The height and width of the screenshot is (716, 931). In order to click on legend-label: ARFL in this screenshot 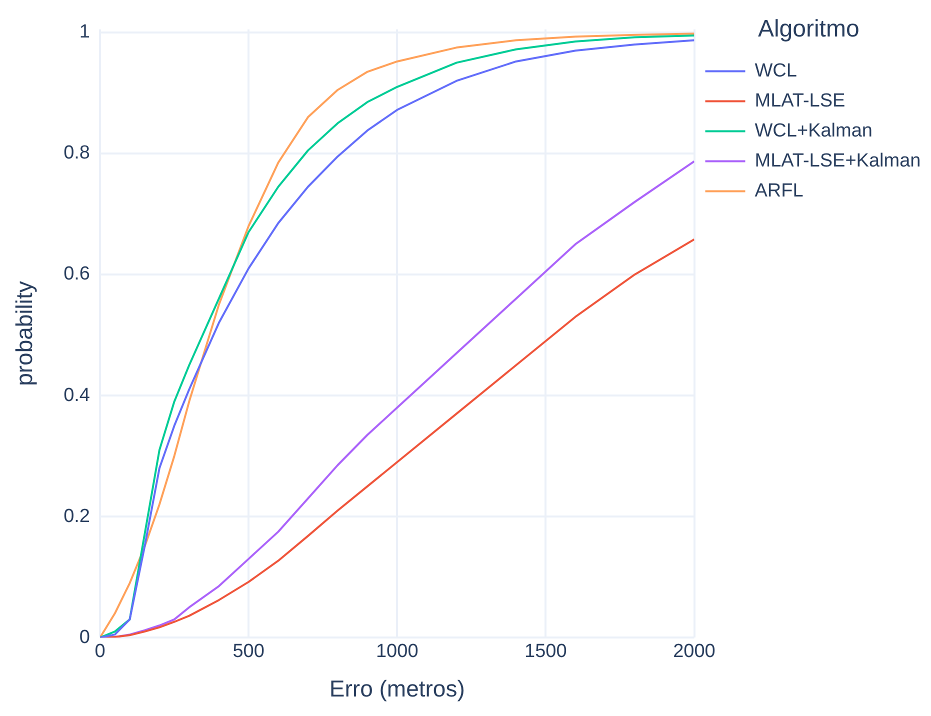, I will do `click(779, 191)`.